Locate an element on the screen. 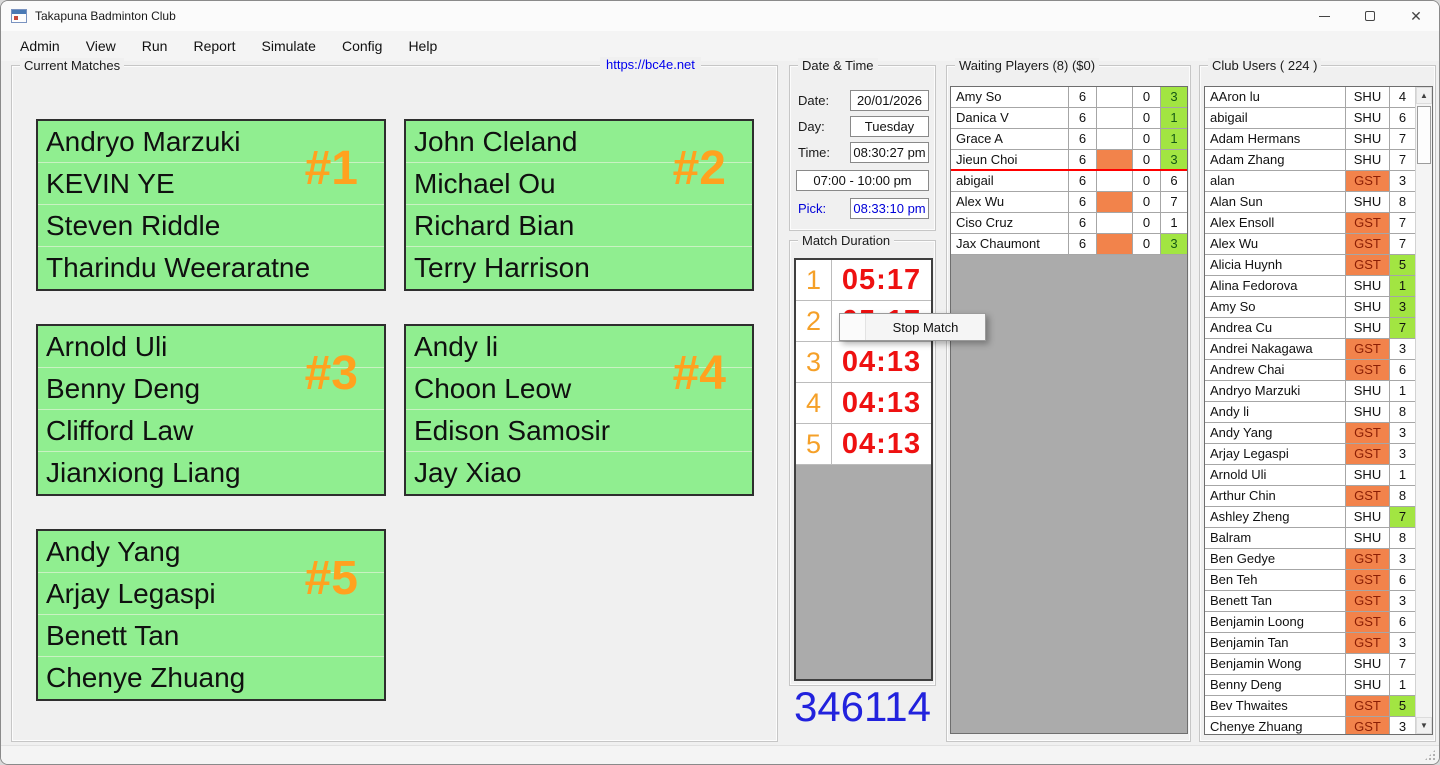 Image resolution: width=1440 pixels, height=765 pixels. club-user-row: Andrei Nakagawa GST 3 is located at coordinates (1310, 349).